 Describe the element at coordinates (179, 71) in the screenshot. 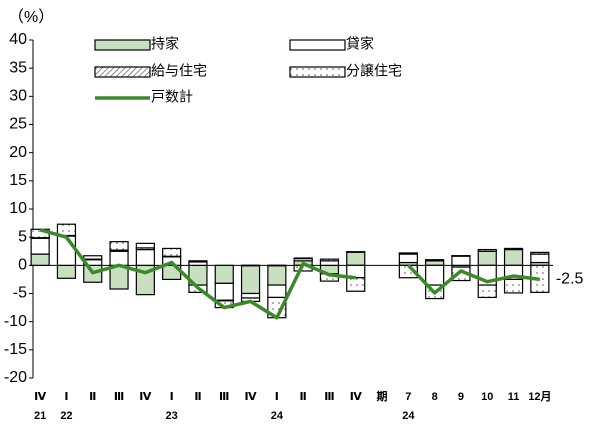

I see `legend-label: 給与住宅` at that location.